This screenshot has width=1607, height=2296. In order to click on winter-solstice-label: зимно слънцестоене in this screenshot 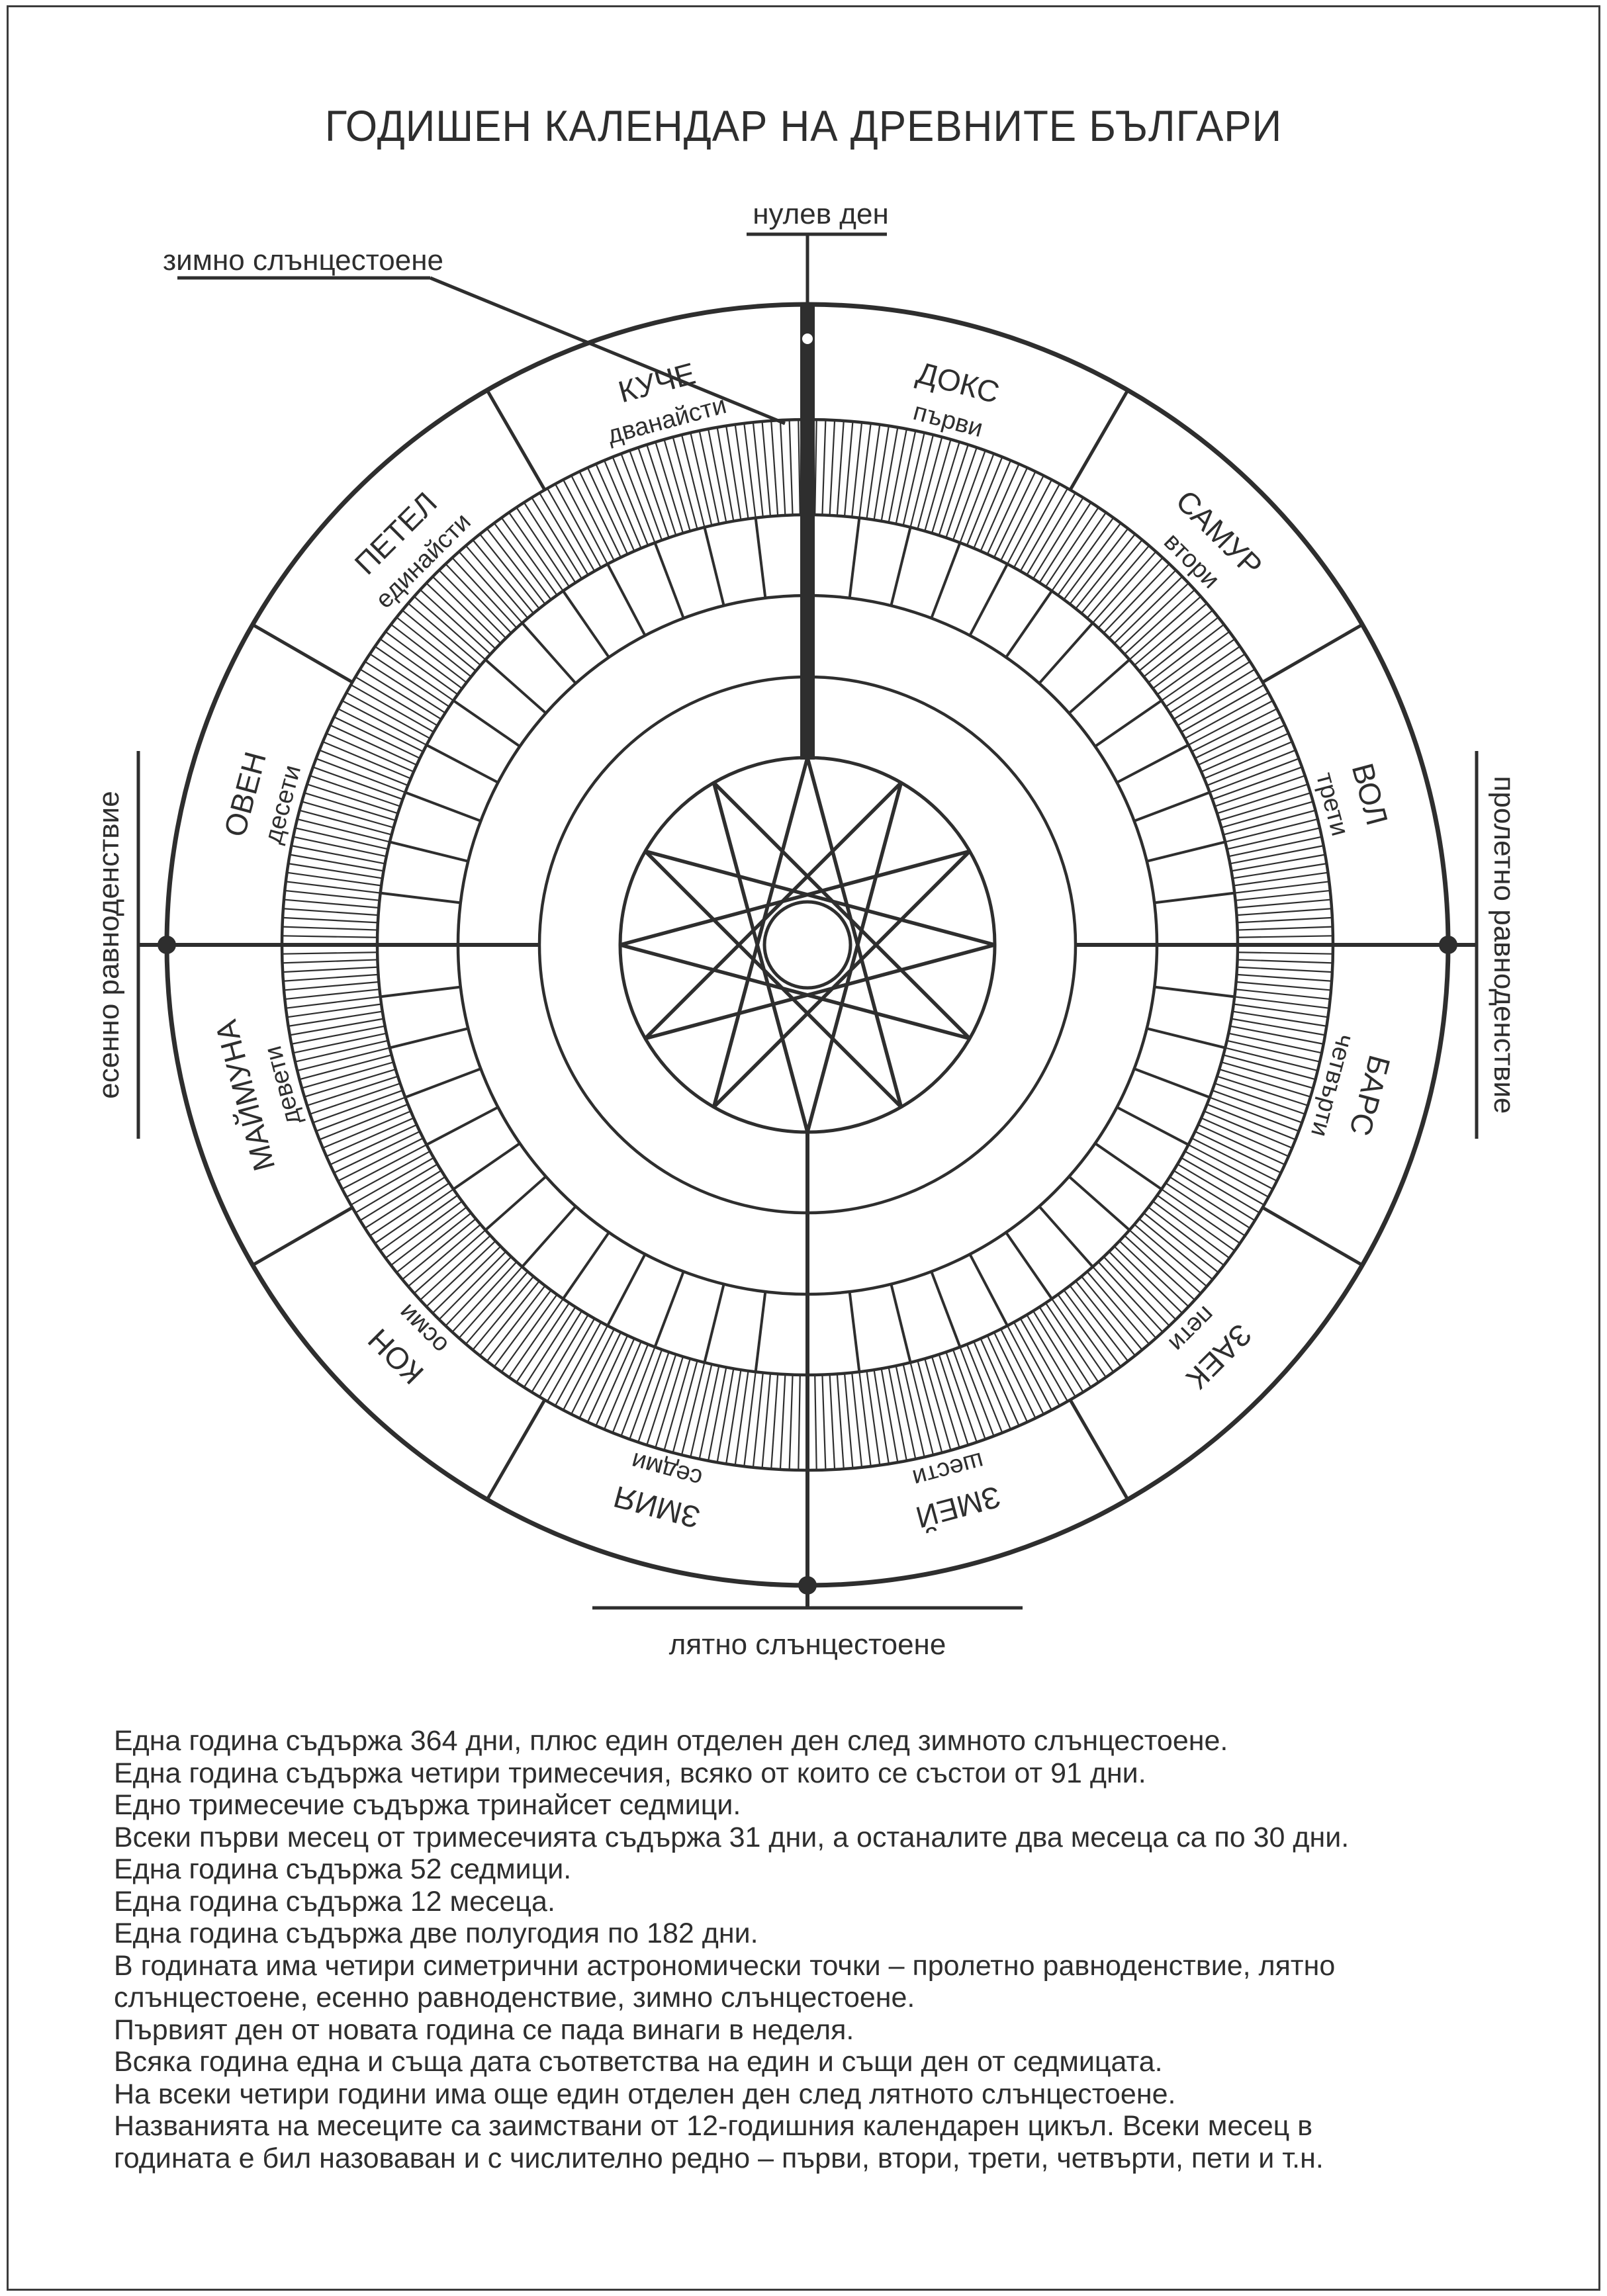, I will do `click(303, 260)`.